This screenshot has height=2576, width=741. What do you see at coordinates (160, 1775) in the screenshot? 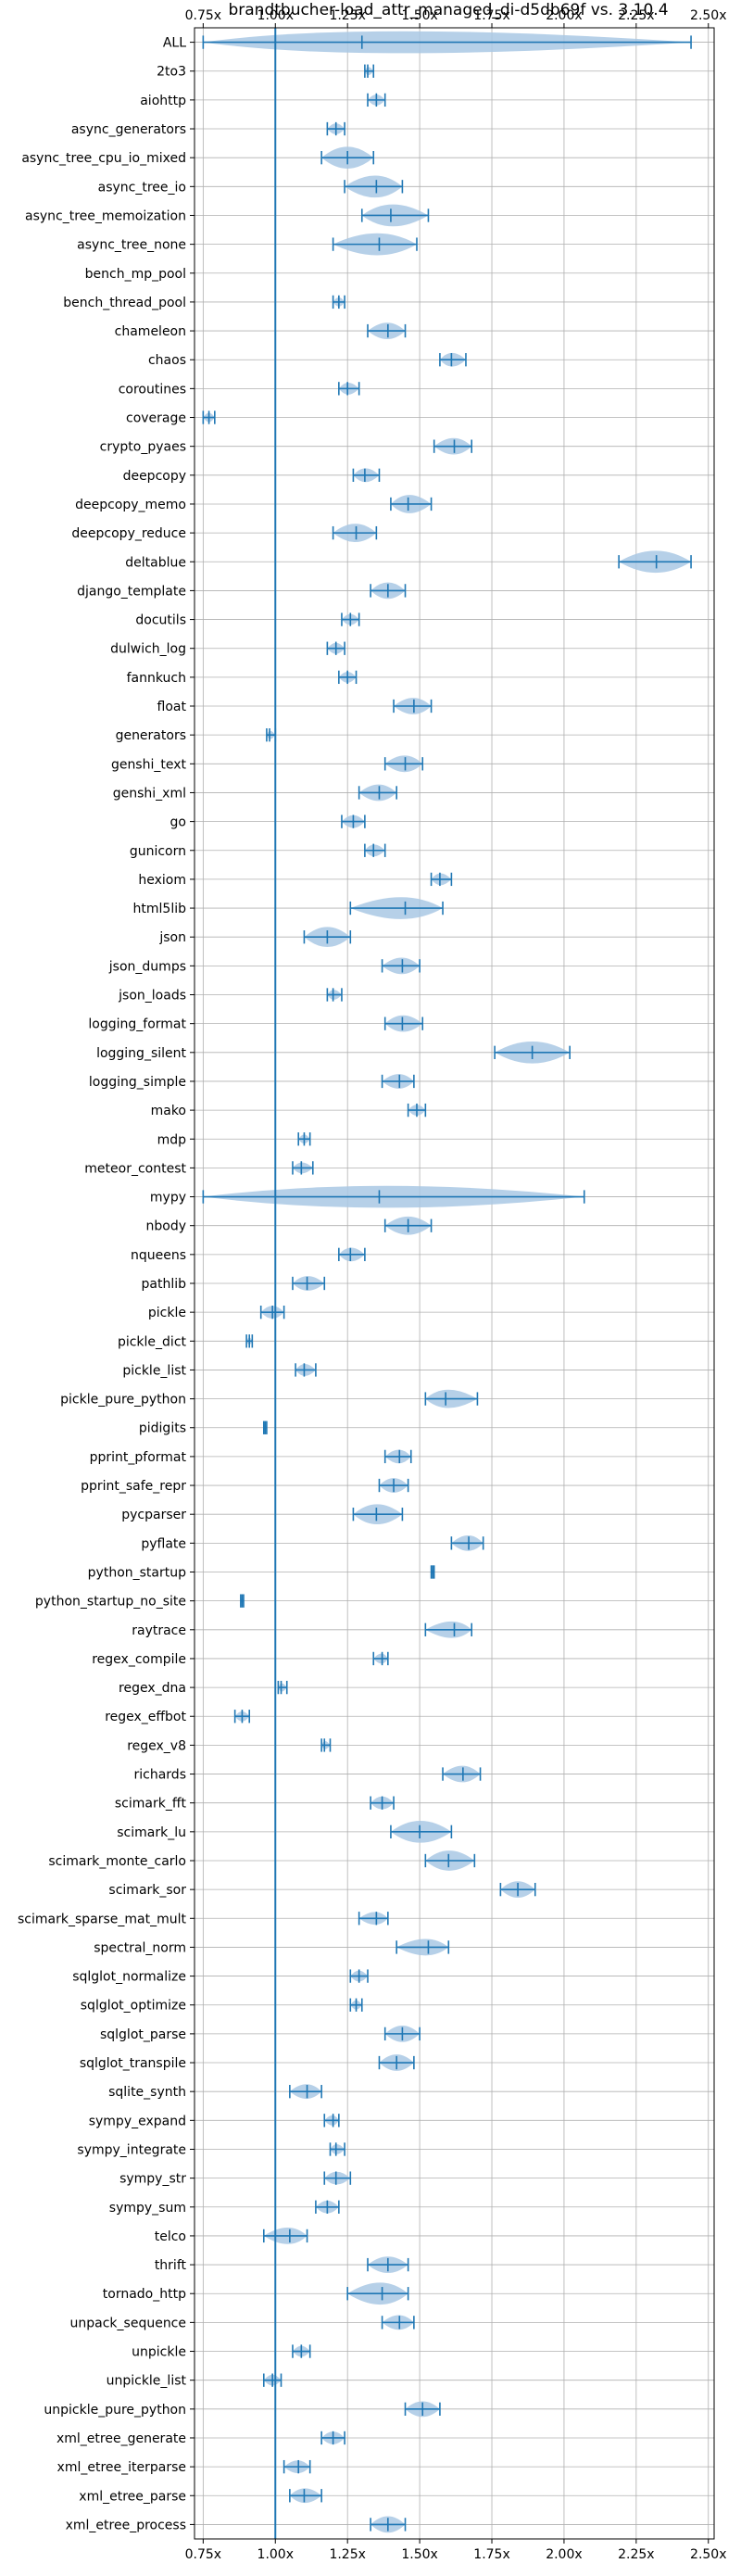
I see `category-label: richards` at bounding box center [160, 1775].